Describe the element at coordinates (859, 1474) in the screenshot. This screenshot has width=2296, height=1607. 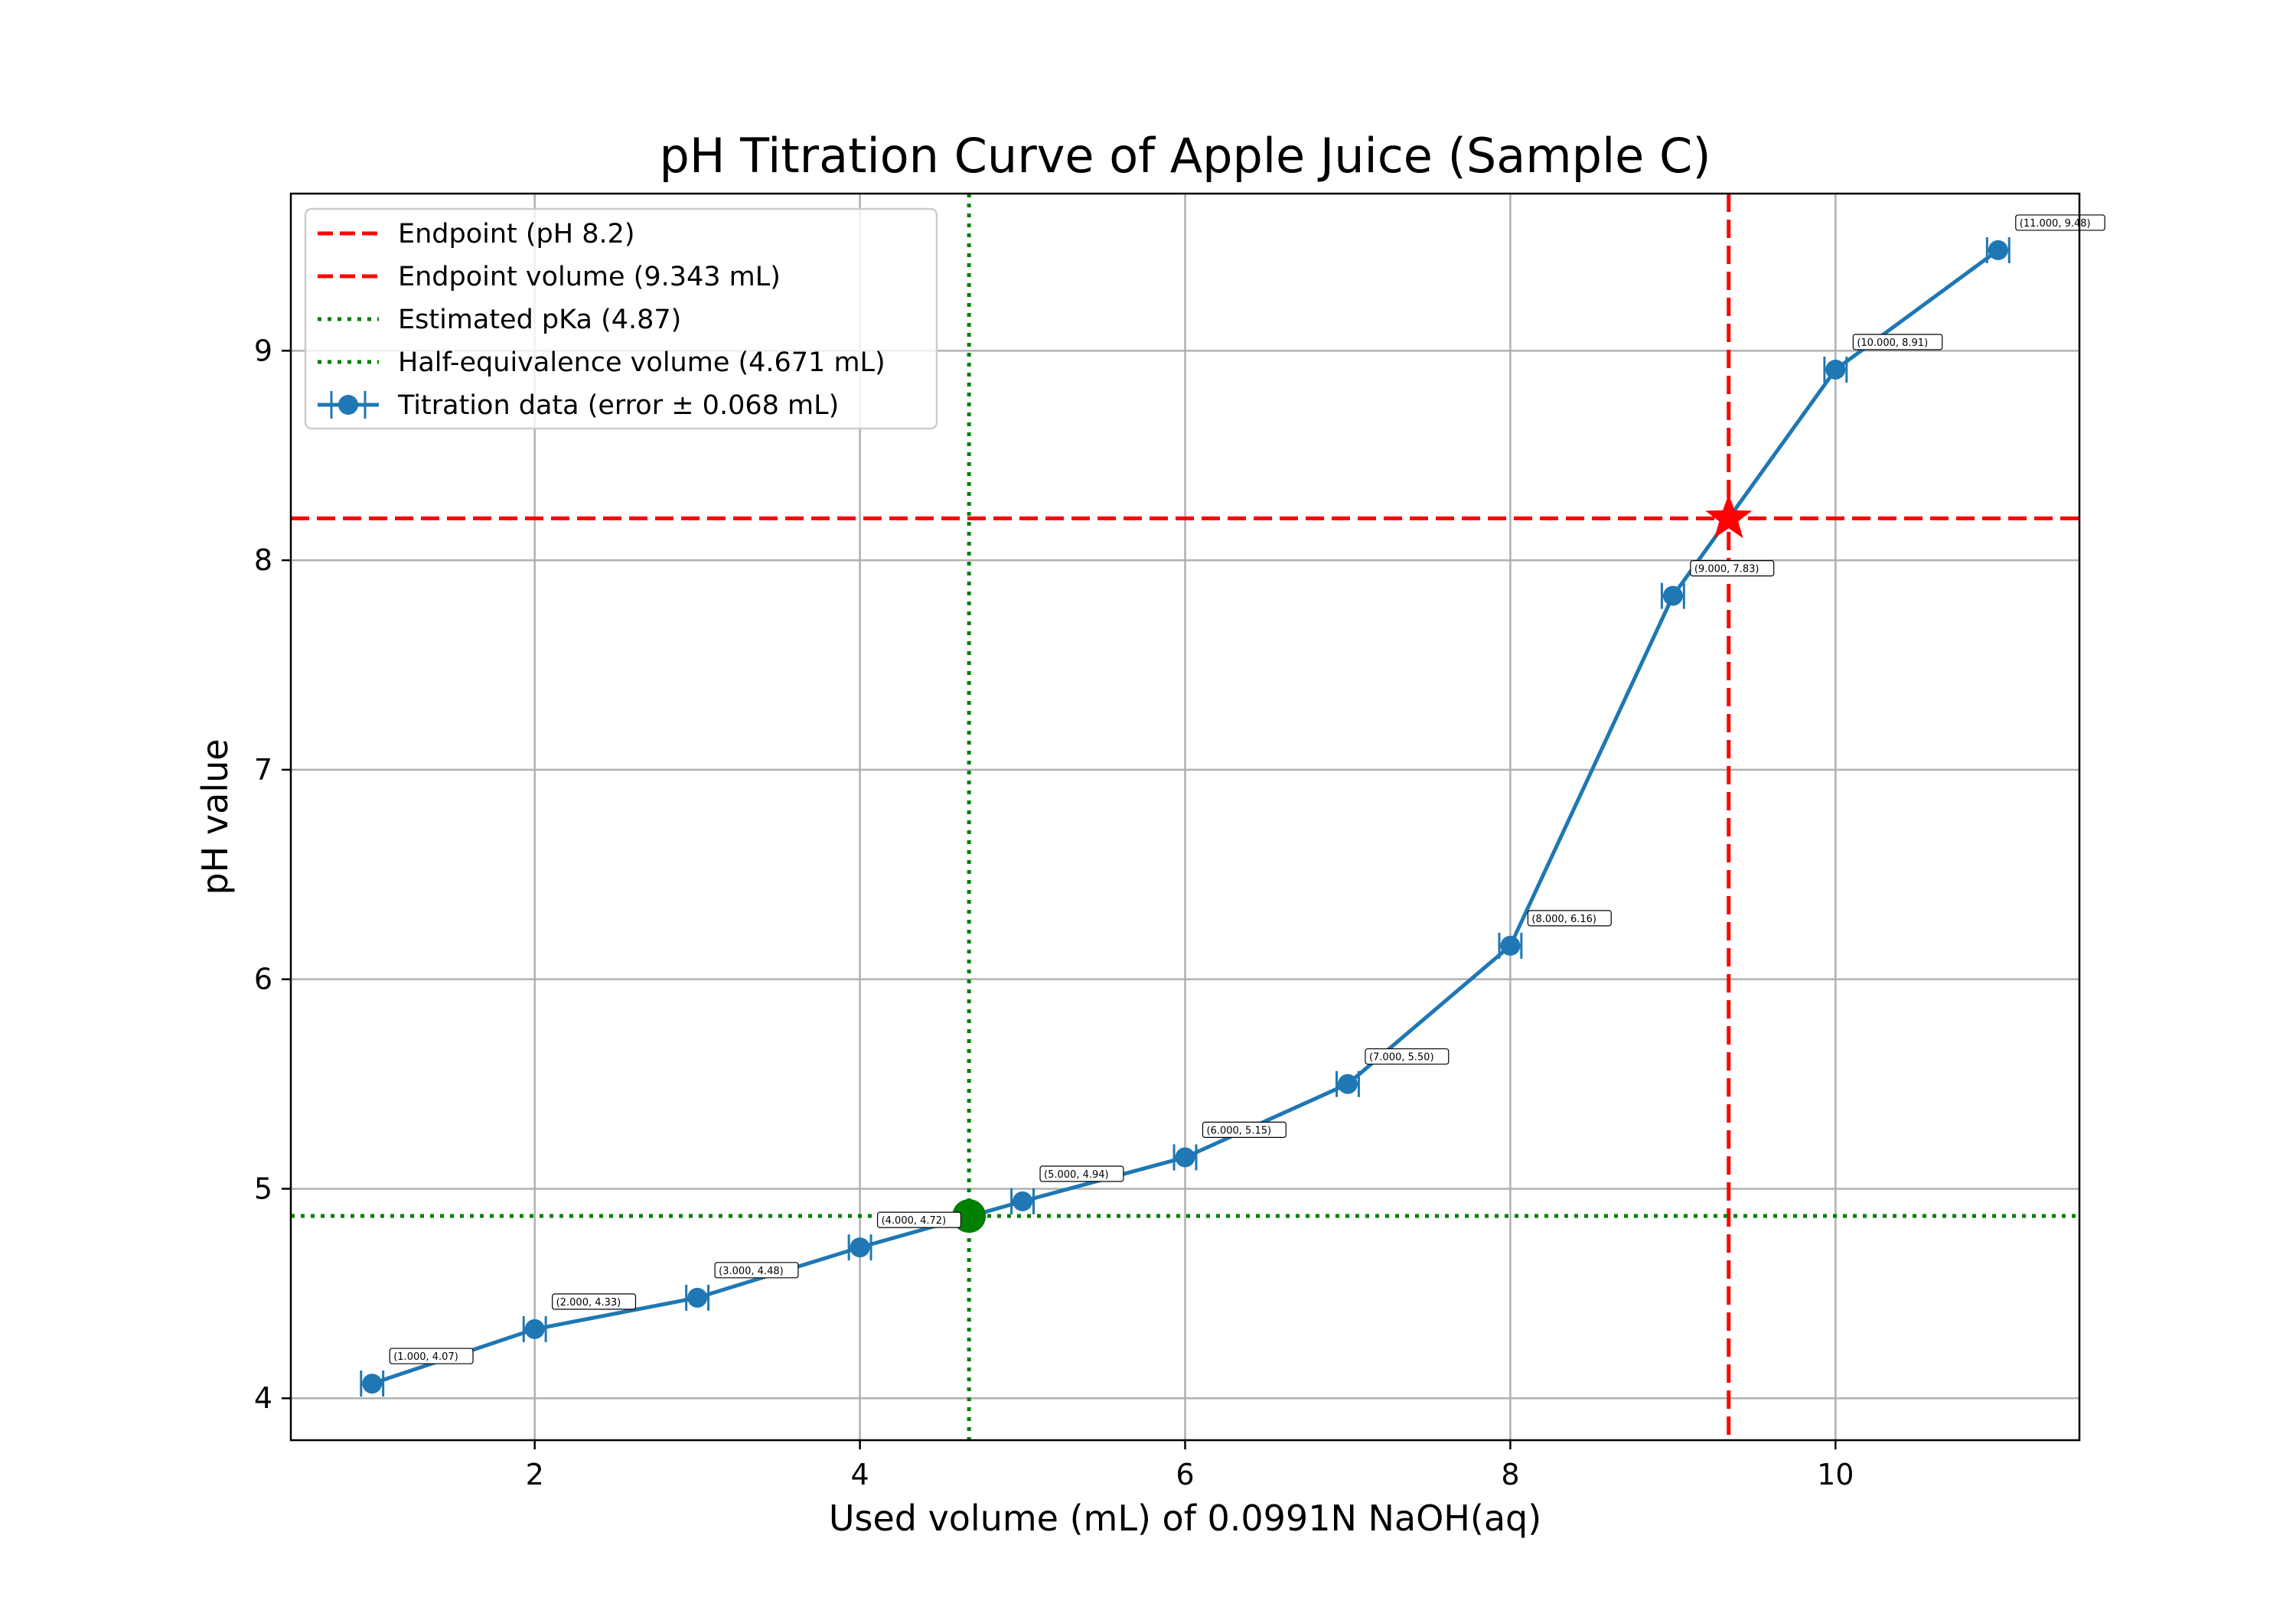
I see `x-tick-label: 4` at that location.